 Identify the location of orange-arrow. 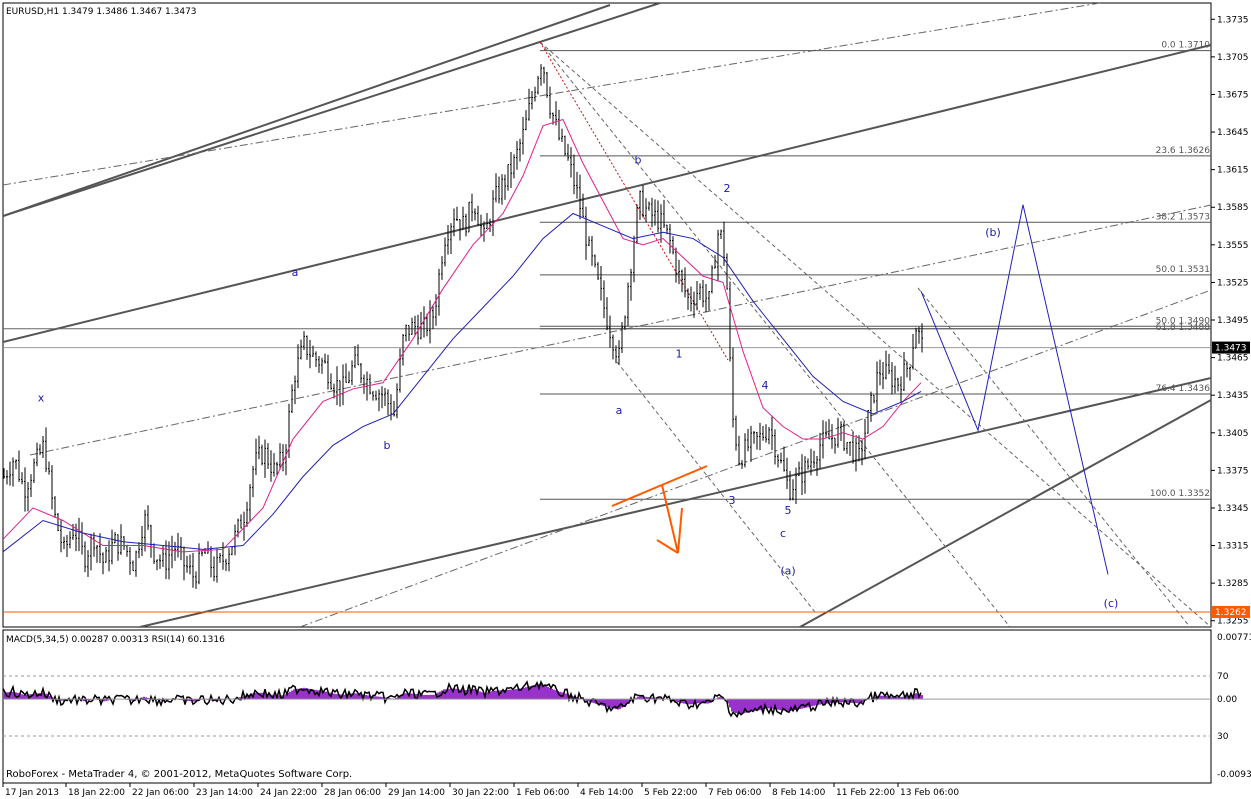
(669, 519).